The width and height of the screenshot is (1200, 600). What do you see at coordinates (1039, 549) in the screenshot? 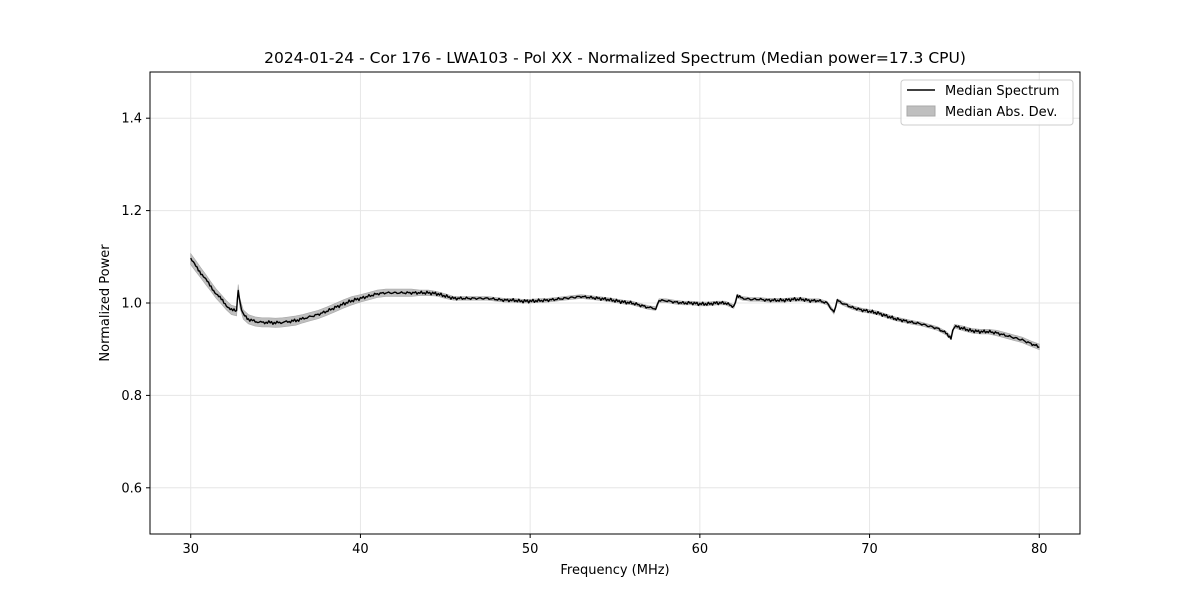
I see `x-tick-label: 80` at bounding box center [1039, 549].